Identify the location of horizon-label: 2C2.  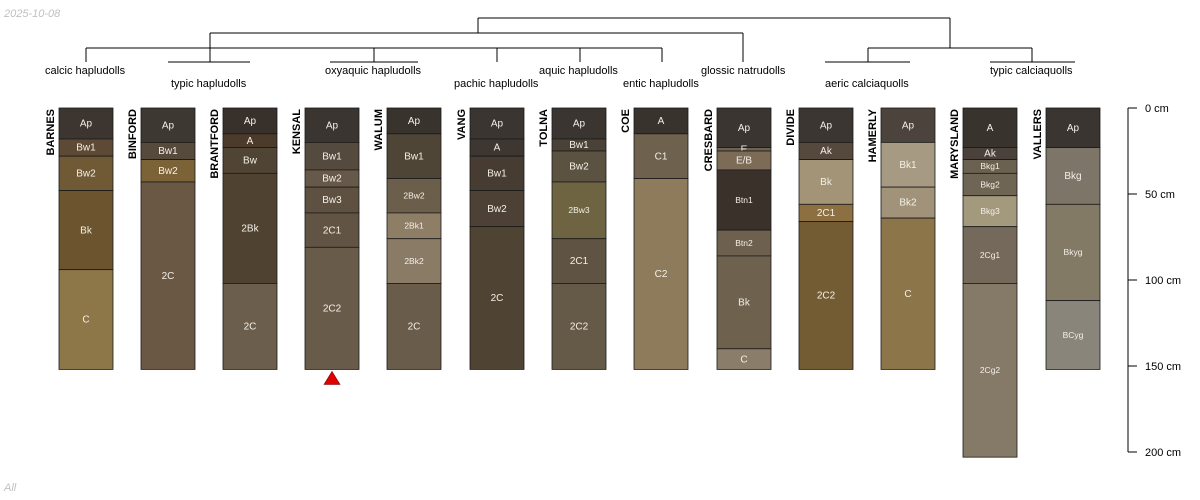
(332, 309).